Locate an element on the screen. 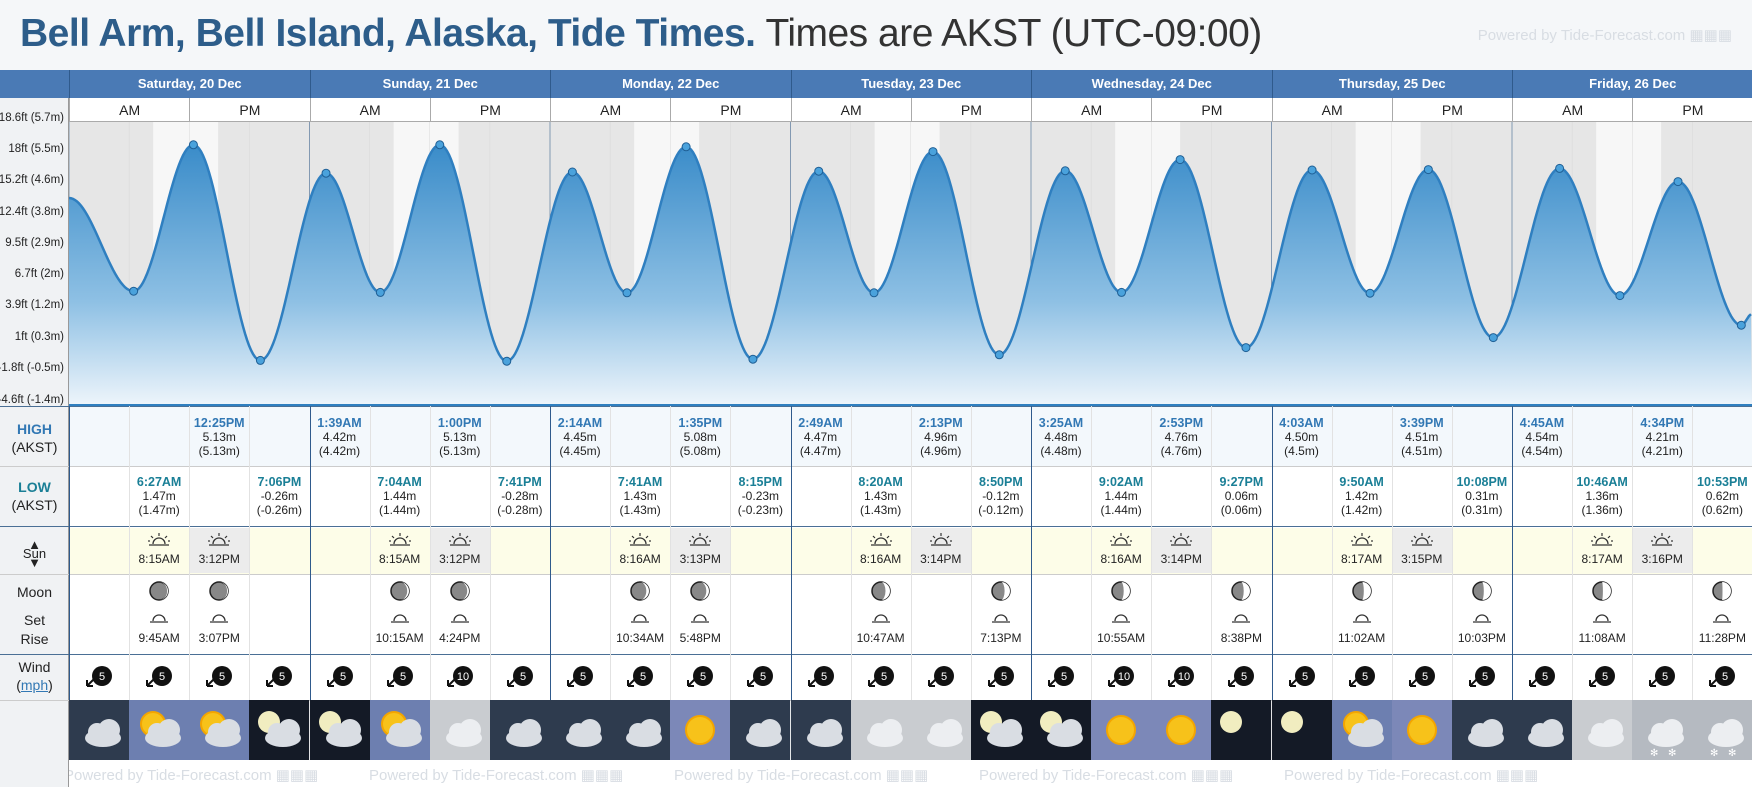  high-tide-entry: 1:35PM 5.08m (5.08m) is located at coordinates (700, 437).